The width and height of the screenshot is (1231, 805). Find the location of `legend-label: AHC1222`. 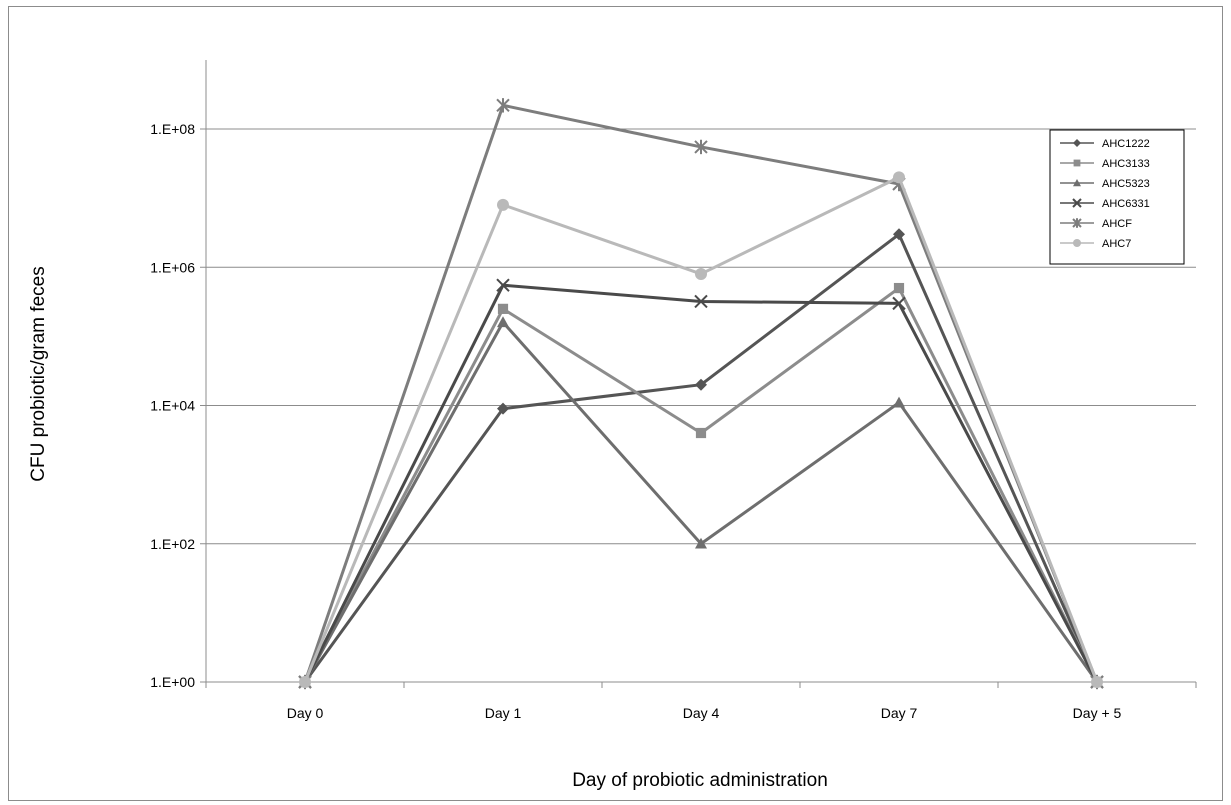

legend-label: AHC1222 is located at coordinates (1126, 144).